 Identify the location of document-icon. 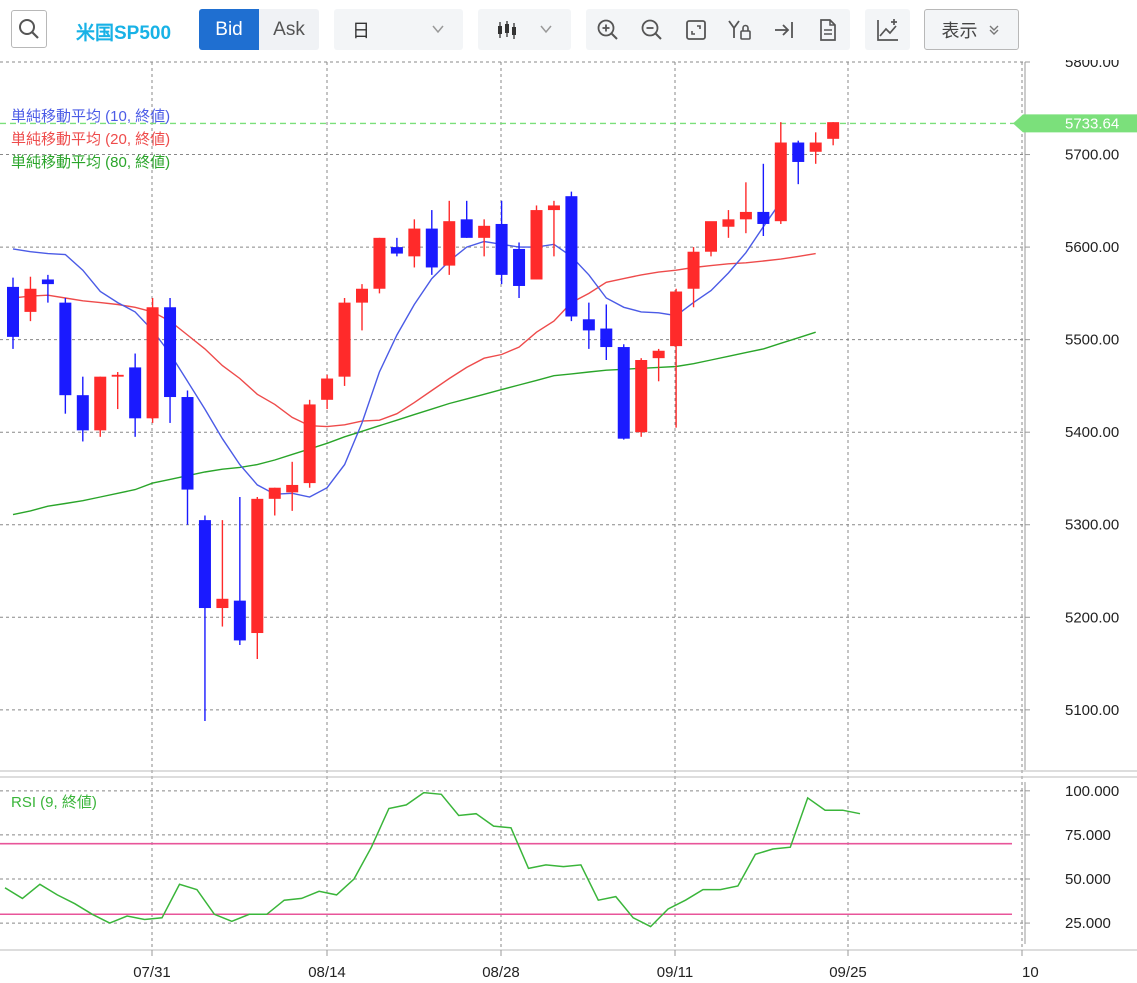
(828, 29).